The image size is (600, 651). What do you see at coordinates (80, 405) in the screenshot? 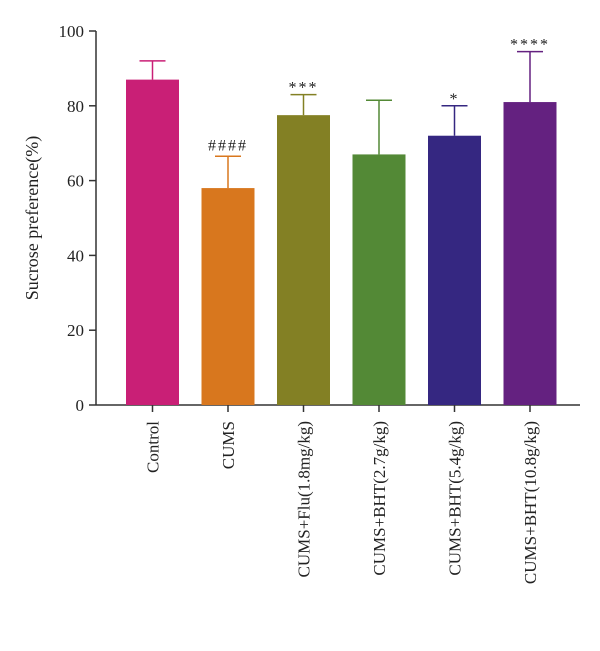
I see `y-tick-label: 0` at bounding box center [80, 405].